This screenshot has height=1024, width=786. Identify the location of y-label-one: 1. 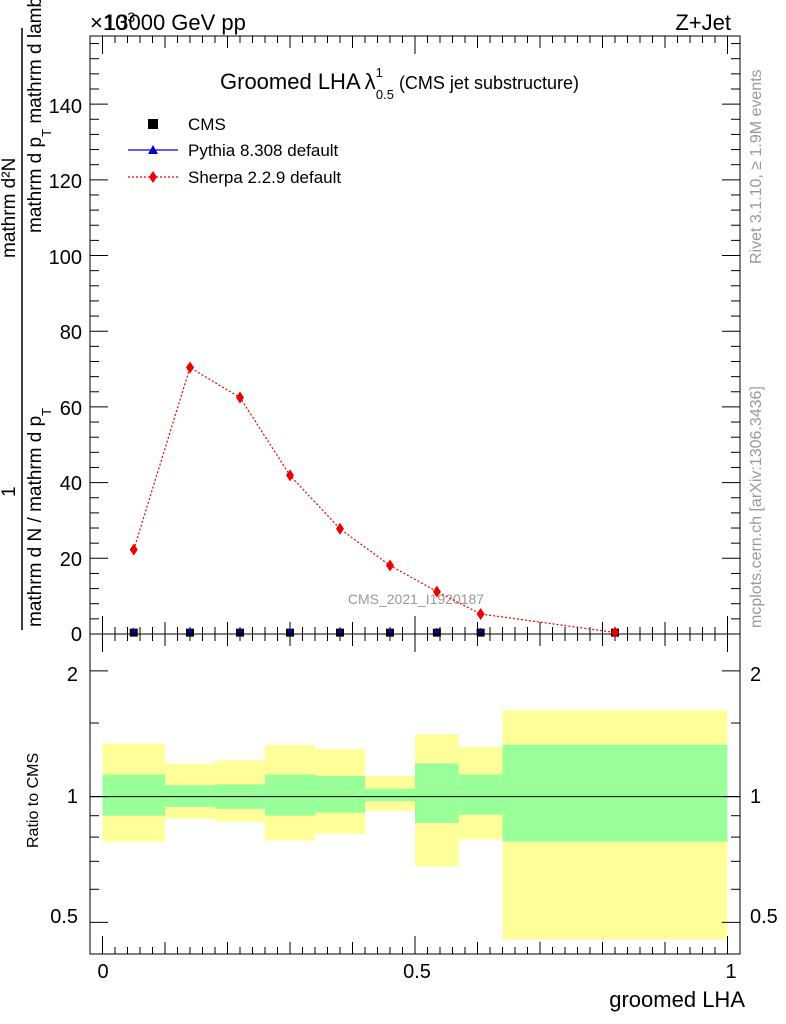
(10, 491).